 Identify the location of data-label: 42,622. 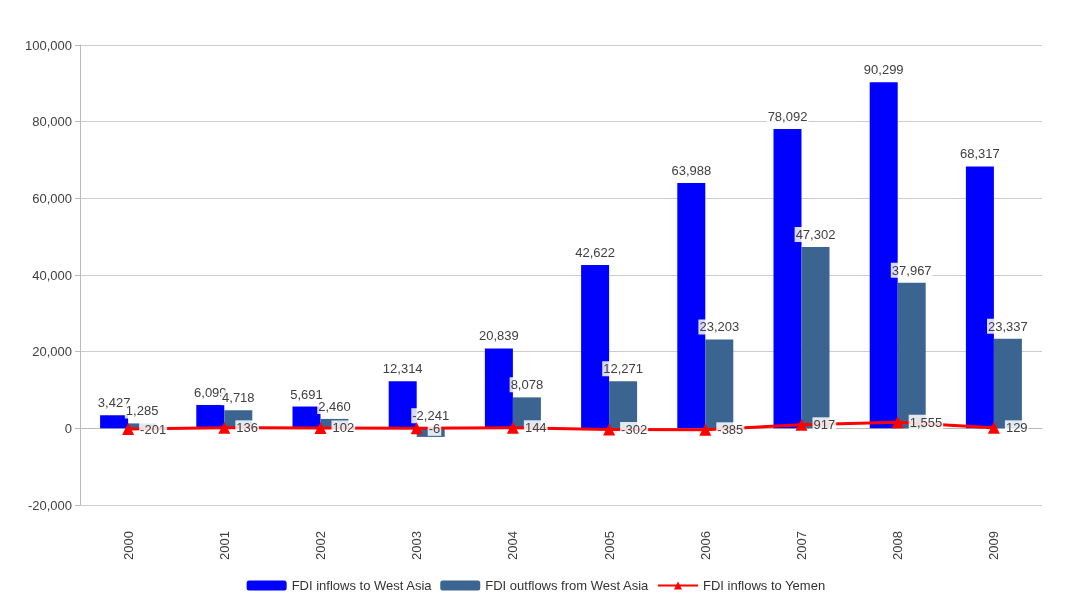
(595, 252).